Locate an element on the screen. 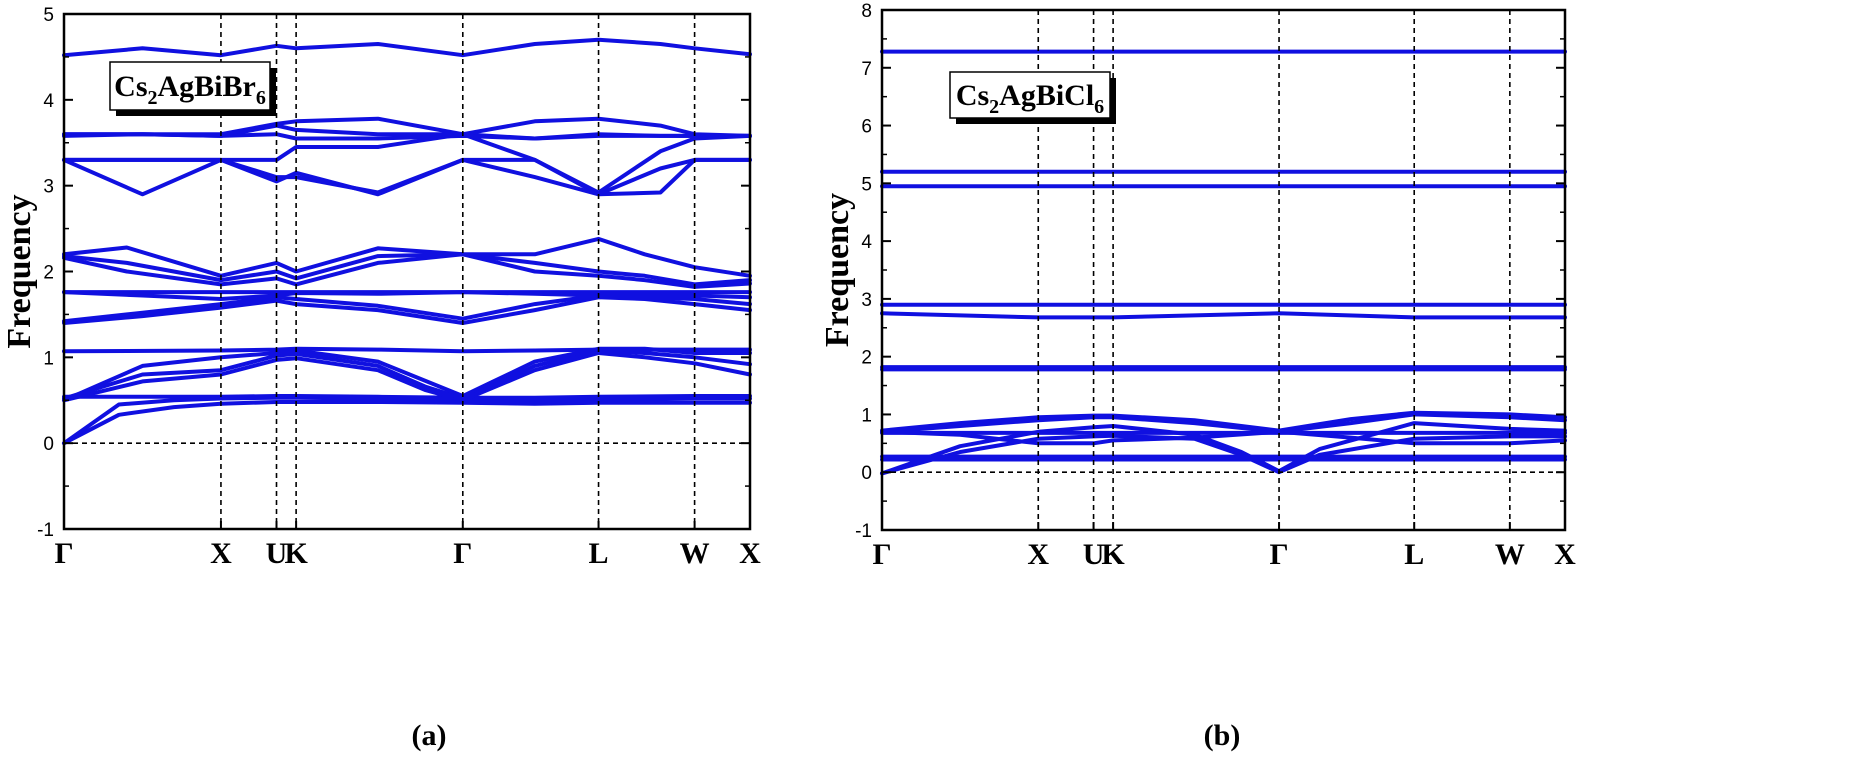 The height and width of the screenshot is (765, 1854). legend-text-part: AgBiBr is located at coordinates (207, 86).